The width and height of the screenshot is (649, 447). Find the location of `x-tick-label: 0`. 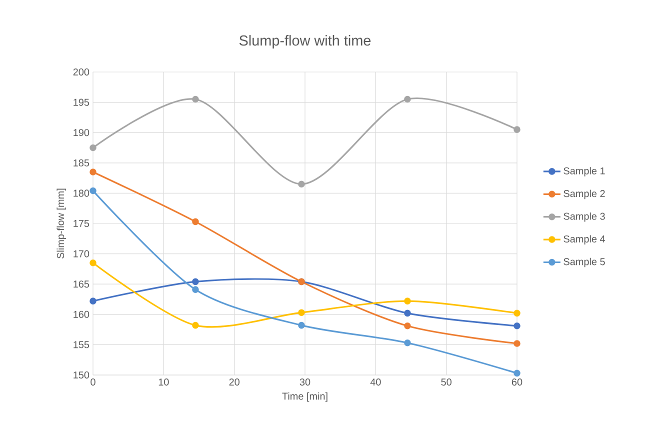

x-tick-label: 0 is located at coordinates (93, 382).